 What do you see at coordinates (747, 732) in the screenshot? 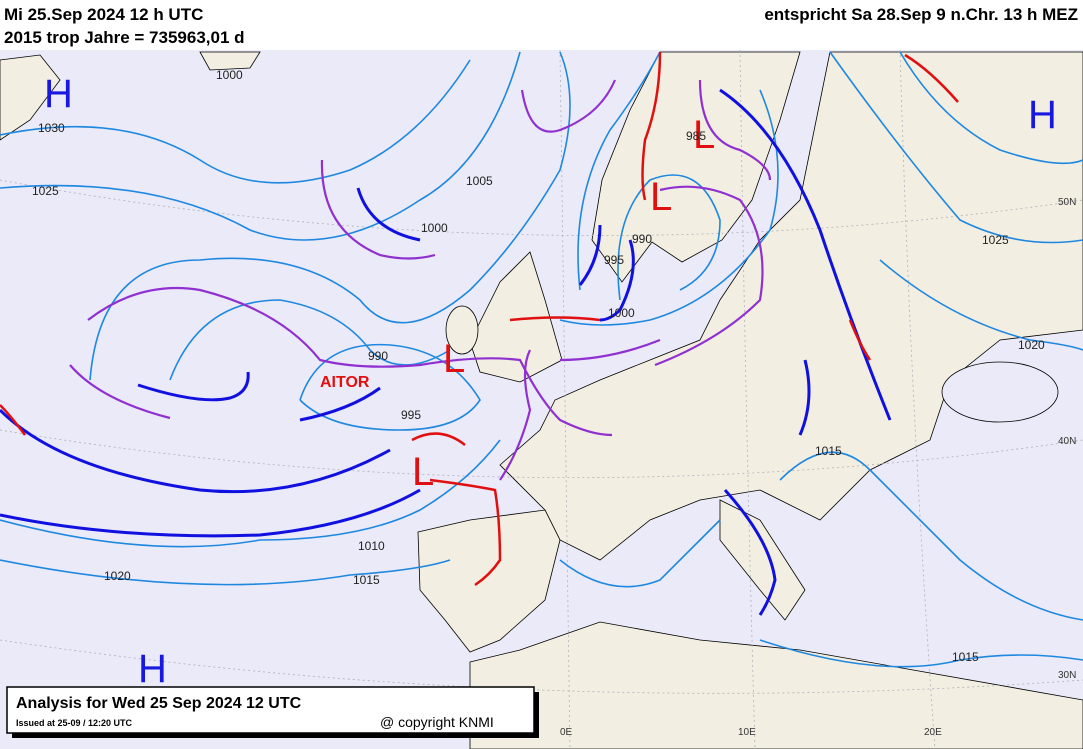
I see `longitude-label: 10E` at bounding box center [747, 732].